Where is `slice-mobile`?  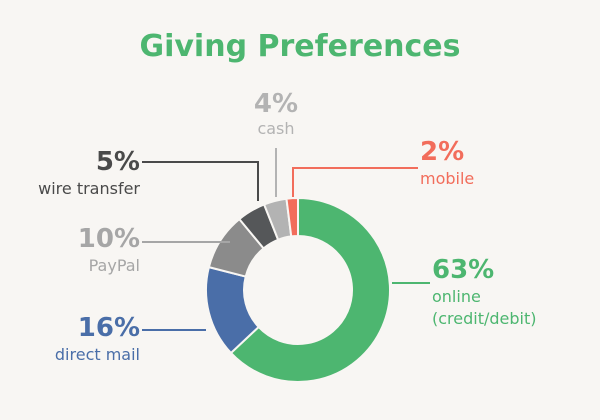 slice-mobile is located at coordinates (292, 217).